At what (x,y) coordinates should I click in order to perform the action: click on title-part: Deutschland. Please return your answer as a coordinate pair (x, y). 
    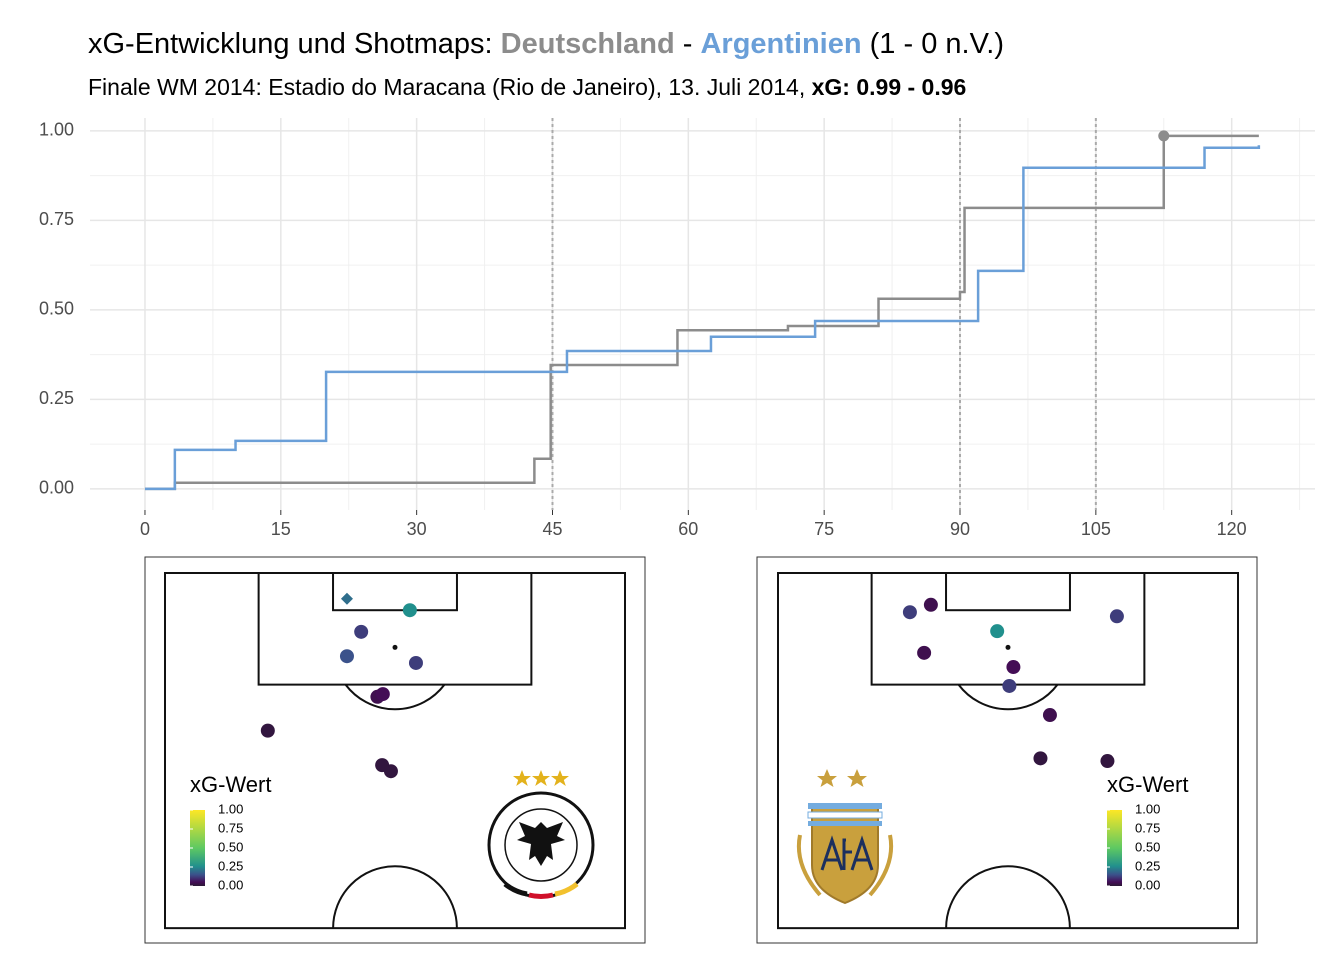
    Looking at the image, I should click on (588, 44).